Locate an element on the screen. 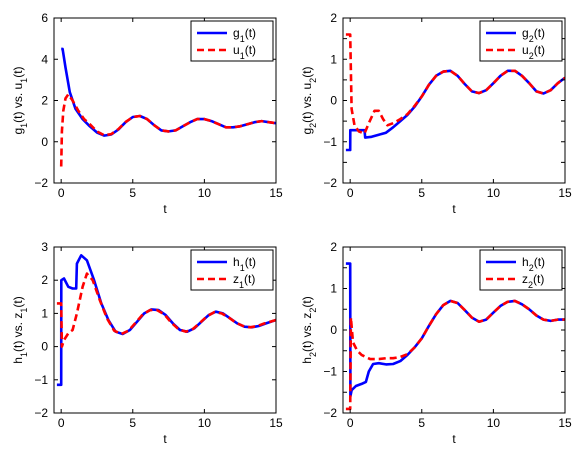  chart-g1-u1-line-g1t is located at coordinates (168, 92).